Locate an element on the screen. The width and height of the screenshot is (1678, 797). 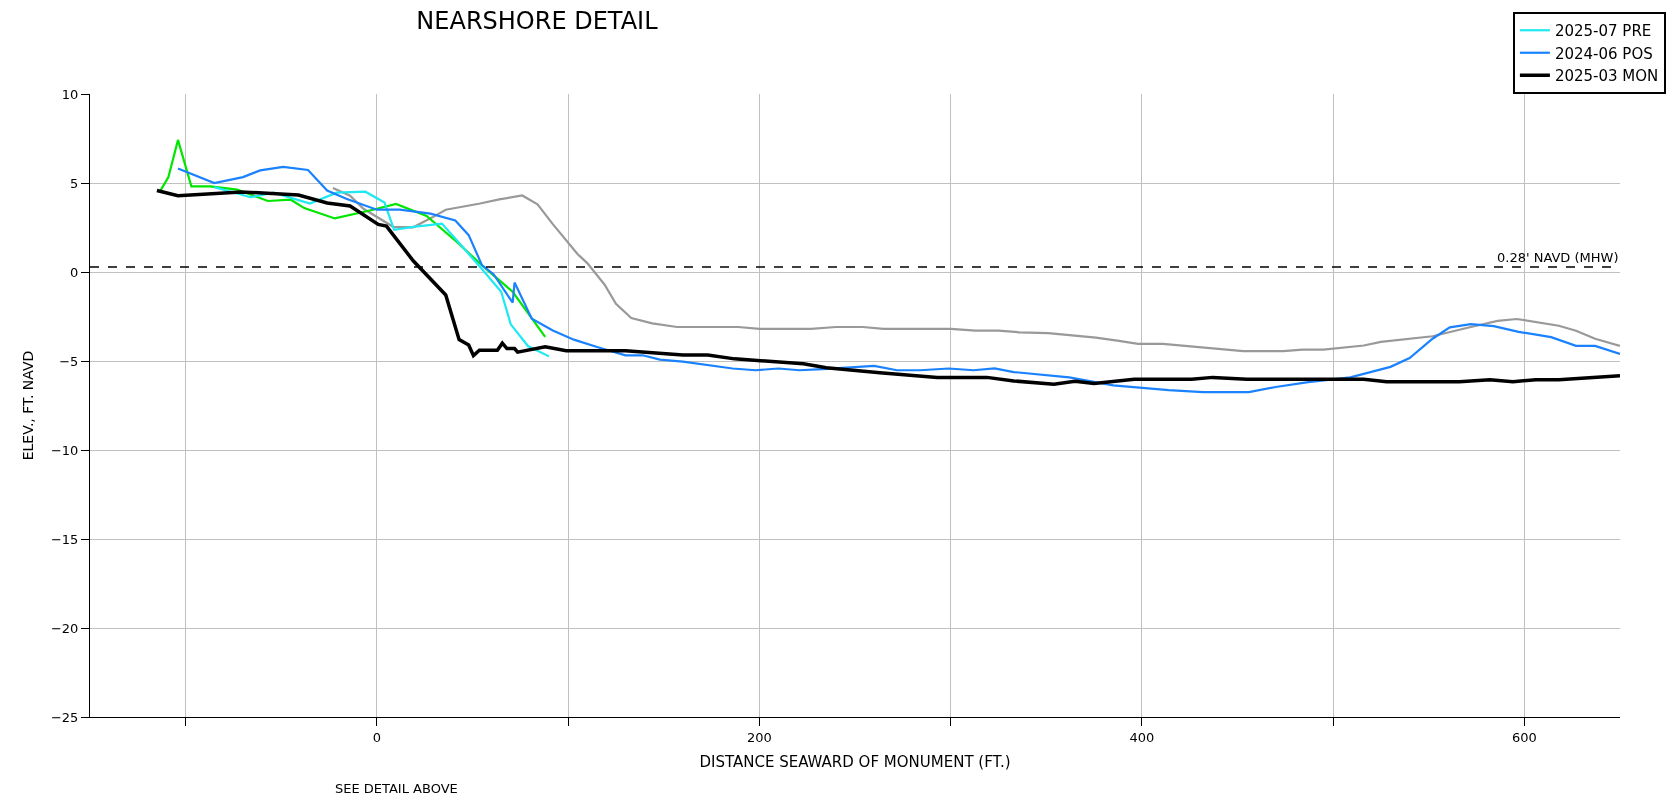
x-tick-label: 0 is located at coordinates (377, 737).